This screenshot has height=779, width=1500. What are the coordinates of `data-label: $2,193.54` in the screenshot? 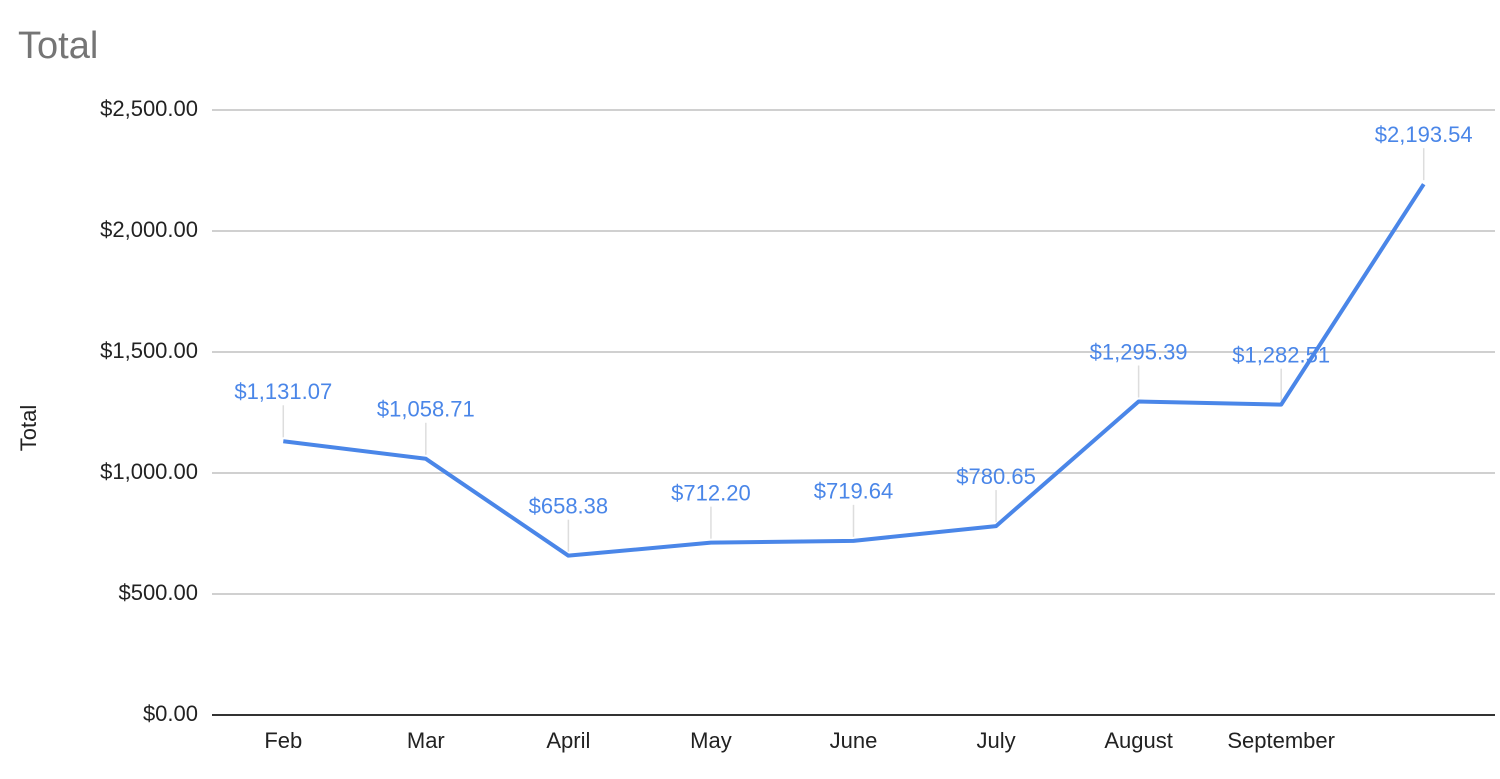 It's located at (1424, 134).